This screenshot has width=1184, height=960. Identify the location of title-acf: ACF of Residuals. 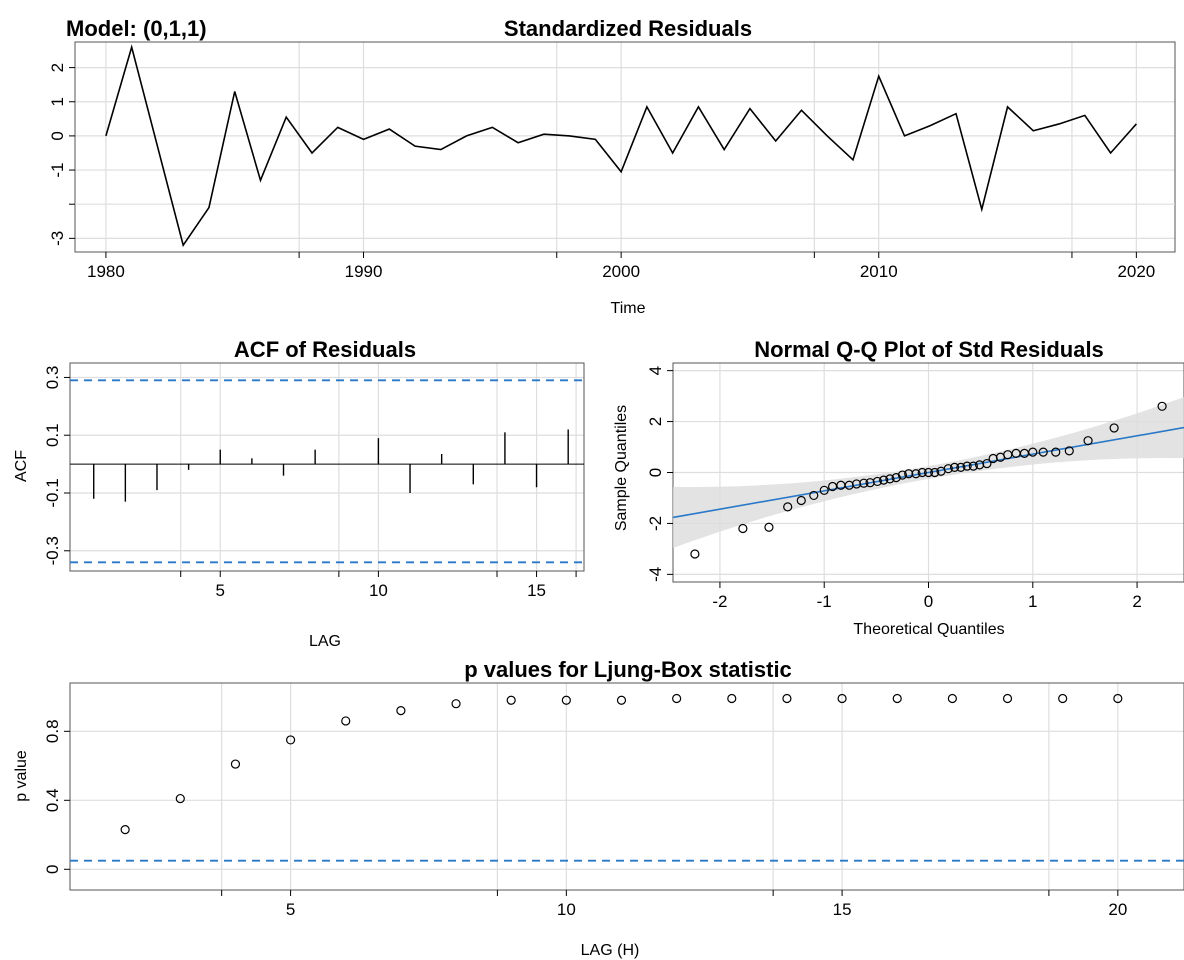
(325, 349).